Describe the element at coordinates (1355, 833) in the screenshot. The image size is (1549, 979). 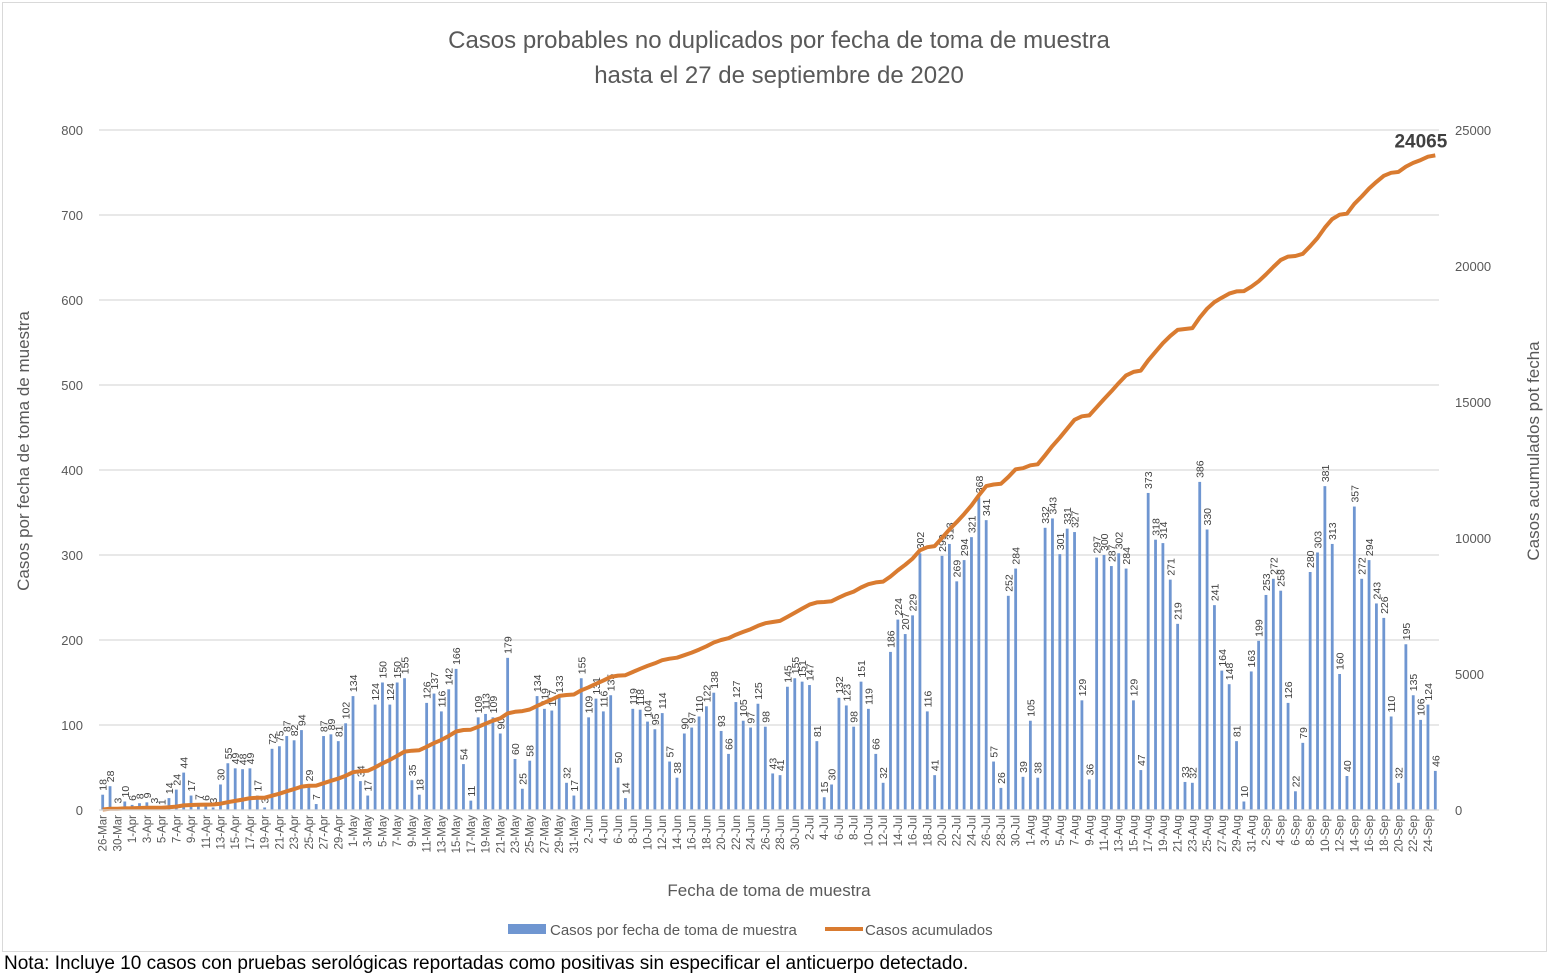
I see `x-tick-label: 14-Sep` at that location.